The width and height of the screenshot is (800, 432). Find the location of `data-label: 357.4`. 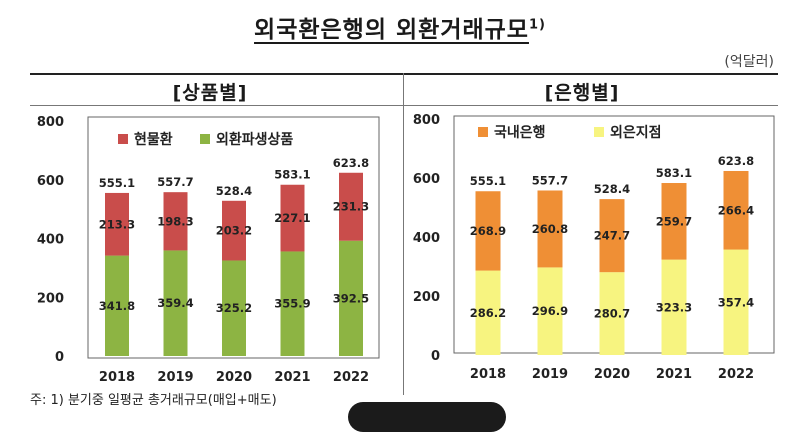

data-label: 357.4 is located at coordinates (736, 302).